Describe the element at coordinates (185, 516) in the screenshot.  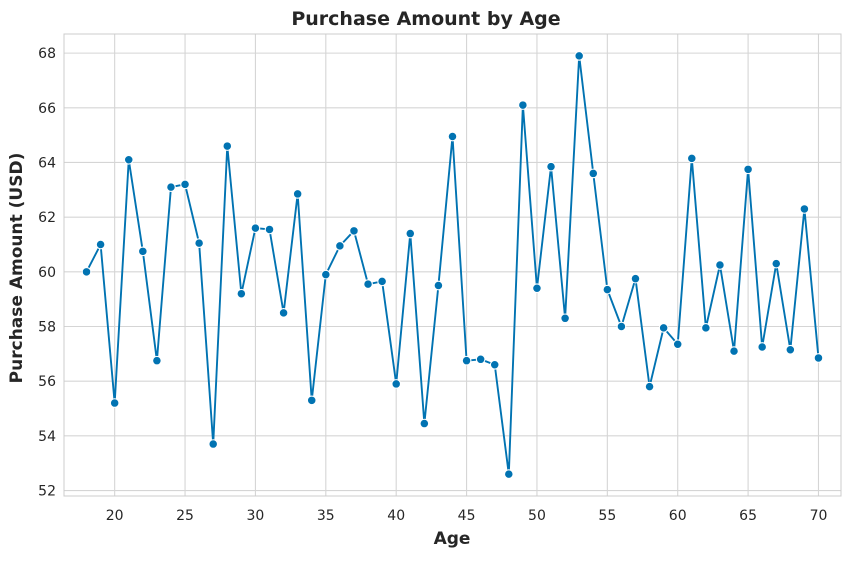
I see `x-tick-label: 25` at that location.